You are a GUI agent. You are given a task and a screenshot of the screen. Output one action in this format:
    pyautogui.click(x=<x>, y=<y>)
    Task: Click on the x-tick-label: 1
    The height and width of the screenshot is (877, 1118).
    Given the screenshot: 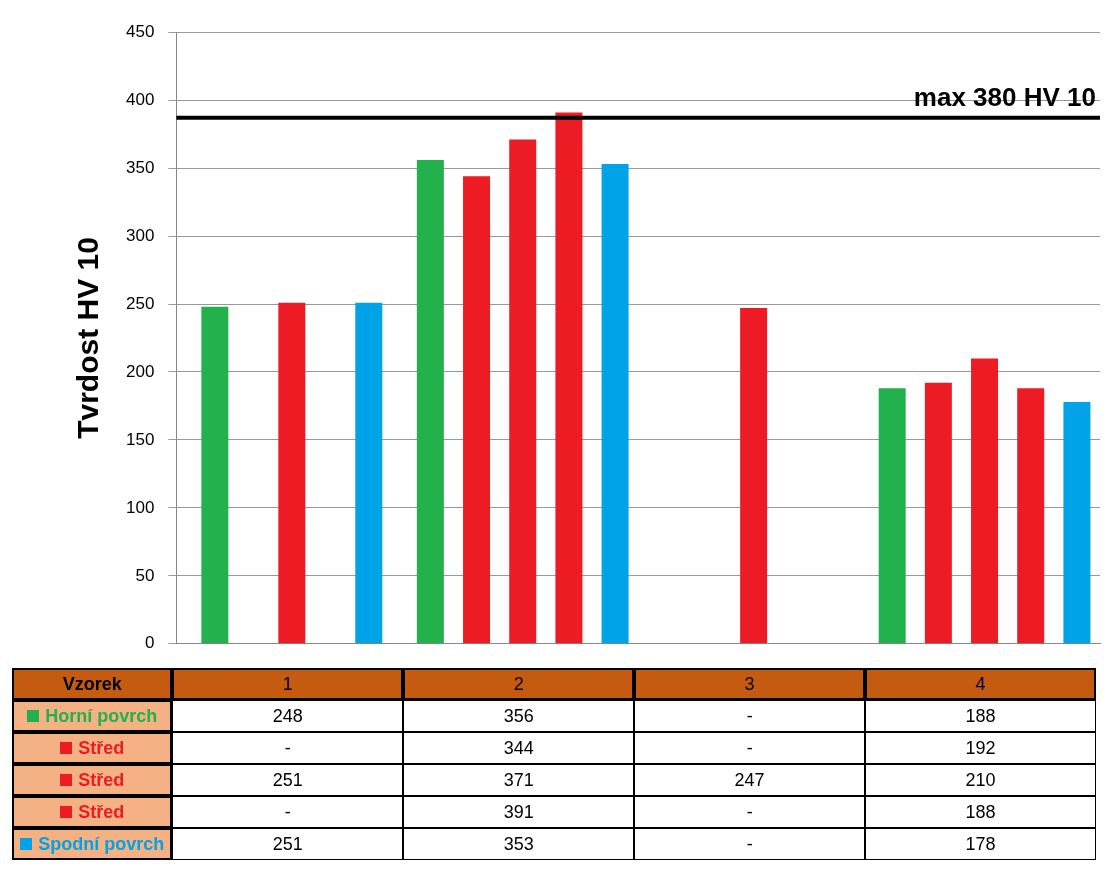 What is the action you would take?
    pyautogui.click(x=288, y=684)
    